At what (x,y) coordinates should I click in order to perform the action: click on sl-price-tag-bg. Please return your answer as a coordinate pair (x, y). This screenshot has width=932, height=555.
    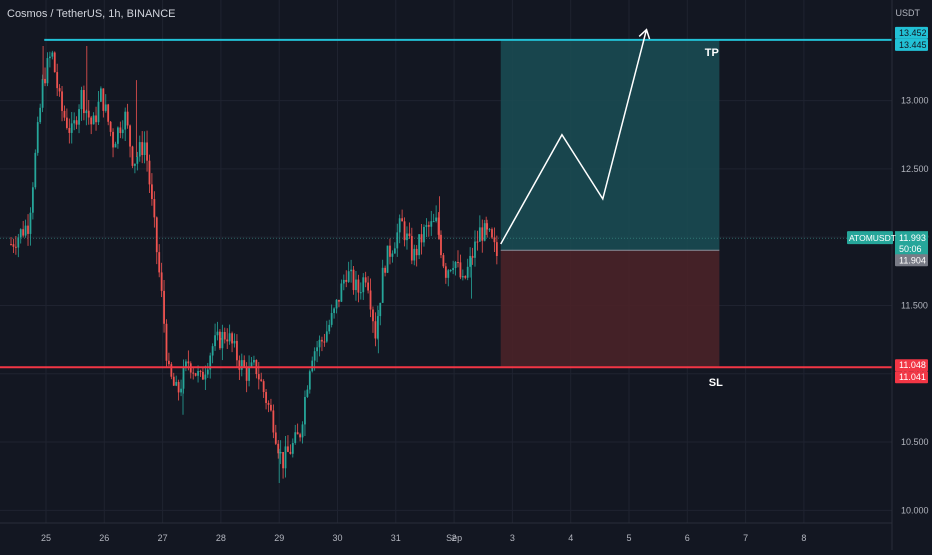
    Looking at the image, I should click on (911, 377).